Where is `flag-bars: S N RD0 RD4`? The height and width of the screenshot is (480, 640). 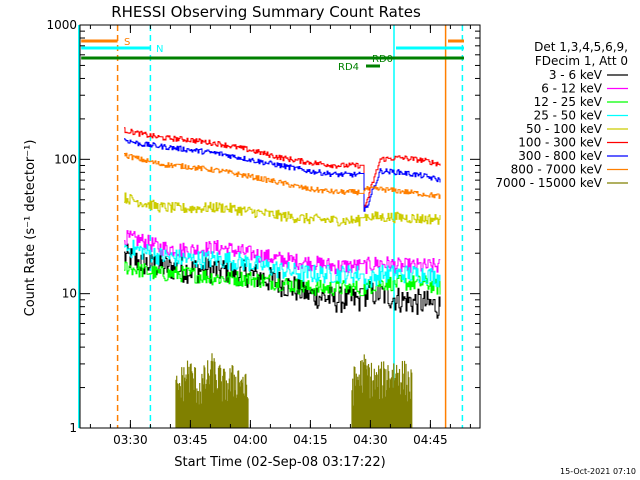
flag-bars: S N RD0 RD4 is located at coordinates (272, 55).